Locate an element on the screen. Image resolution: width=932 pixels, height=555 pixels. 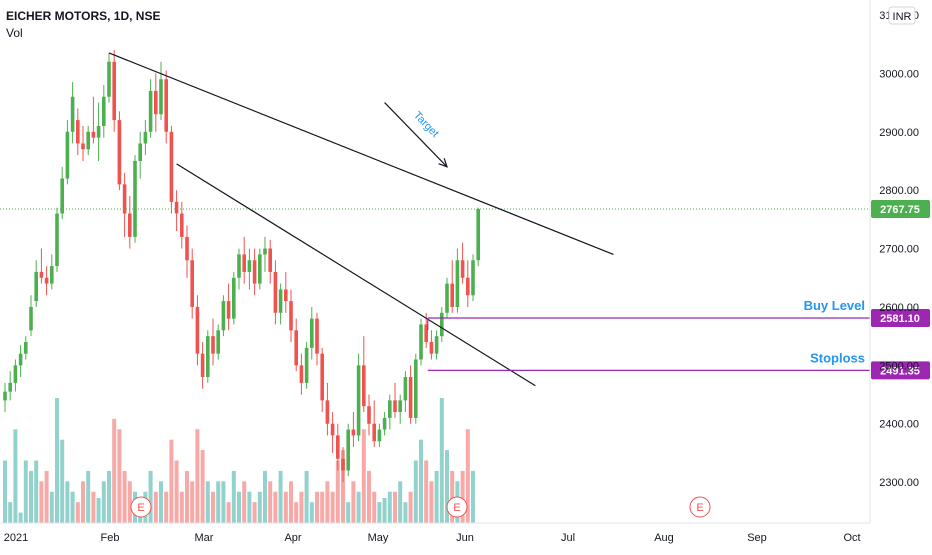
x-tick-label: Aug is located at coordinates (664, 538).